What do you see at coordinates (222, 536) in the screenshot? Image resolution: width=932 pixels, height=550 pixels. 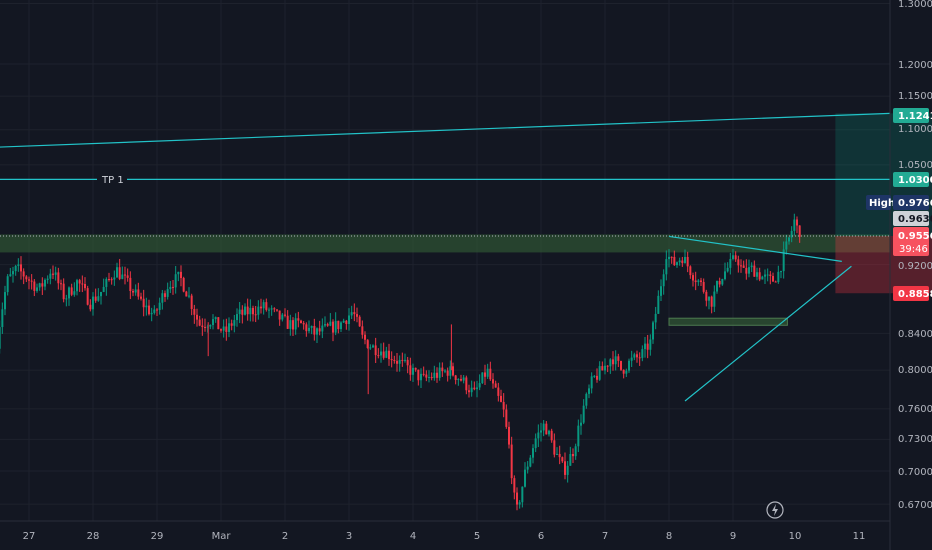 I see `x-tick-label: Mar` at bounding box center [222, 536].